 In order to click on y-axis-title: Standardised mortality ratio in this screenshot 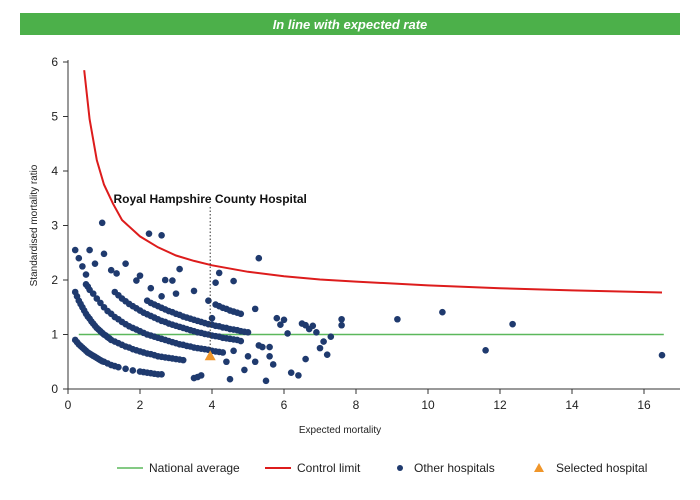, I will do `click(34, 225)`.